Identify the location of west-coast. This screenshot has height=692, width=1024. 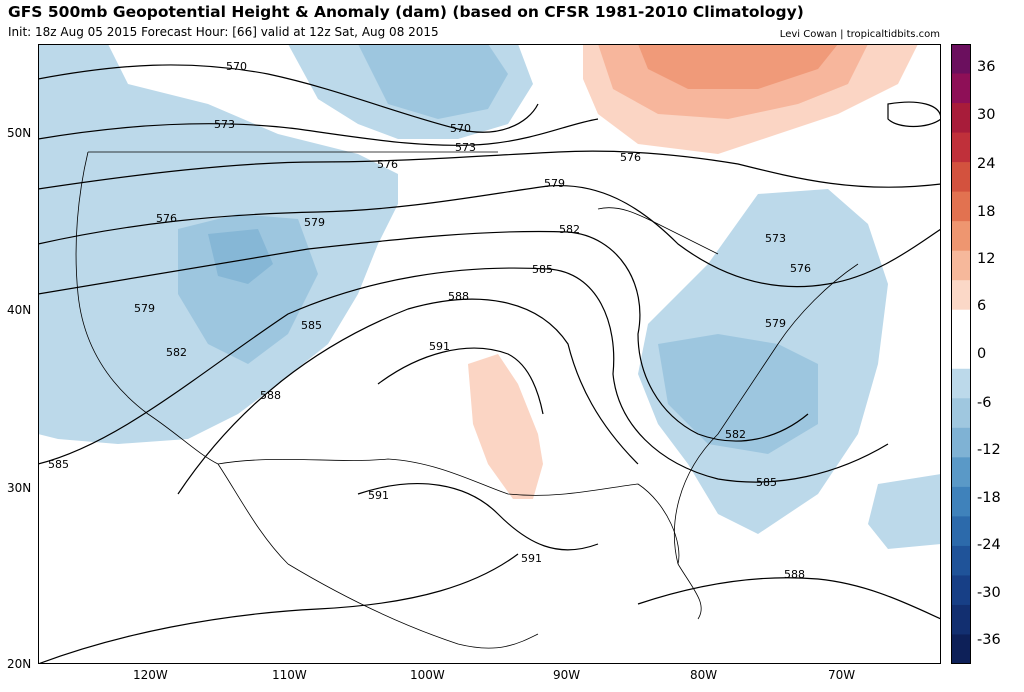
(147, 308).